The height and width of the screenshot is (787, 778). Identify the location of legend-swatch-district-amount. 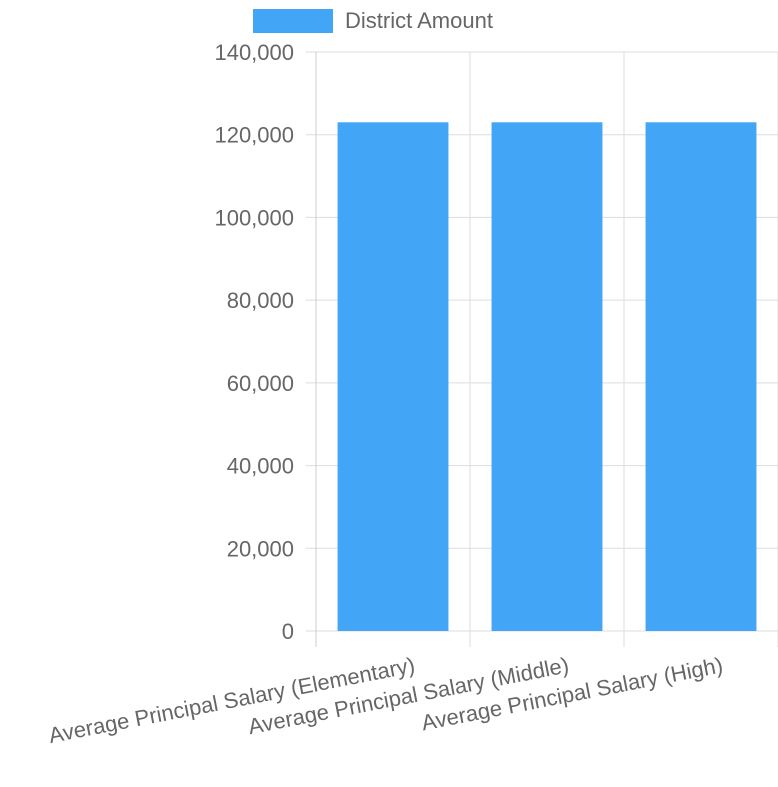
(293, 21).